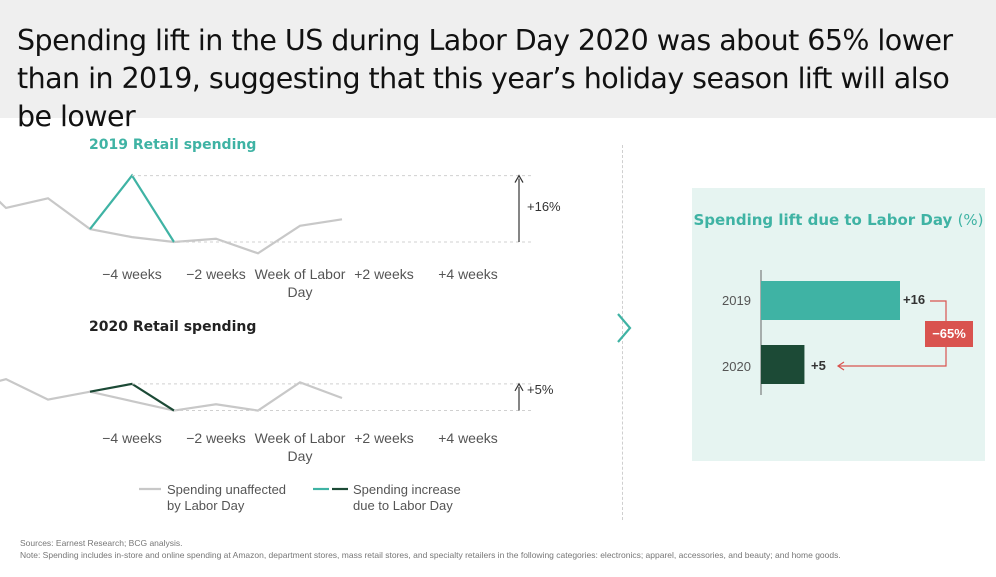 The width and height of the screenshot is (996, 577). Describe the element at coordinates (949, 334) in the screenshot. I see `change-badge: −65%` at that location.